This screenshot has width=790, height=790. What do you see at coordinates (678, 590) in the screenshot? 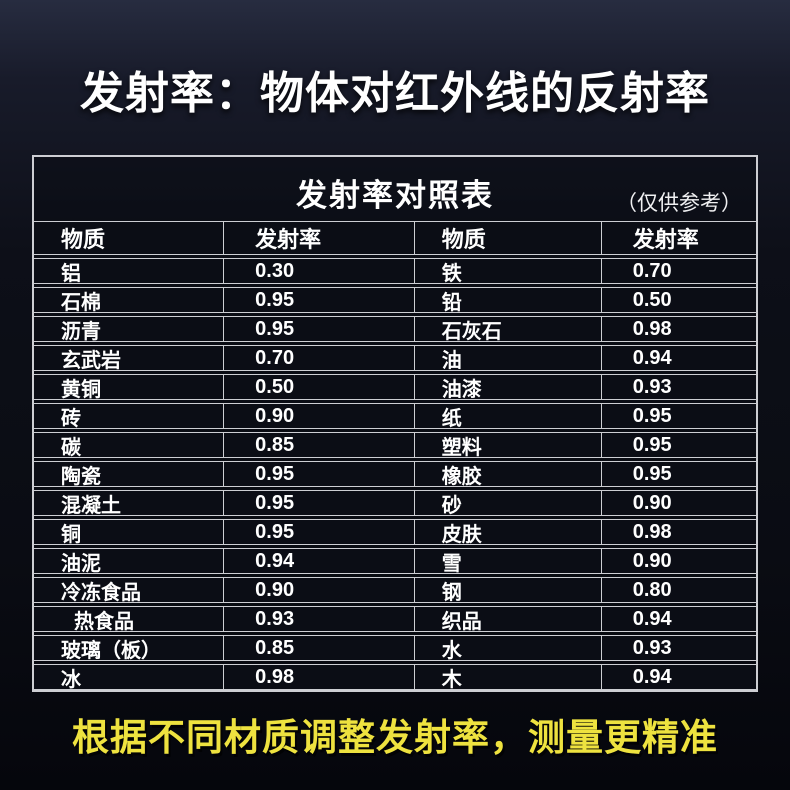
I see `value-cell: 0.80` at bounding box center [678, 590].